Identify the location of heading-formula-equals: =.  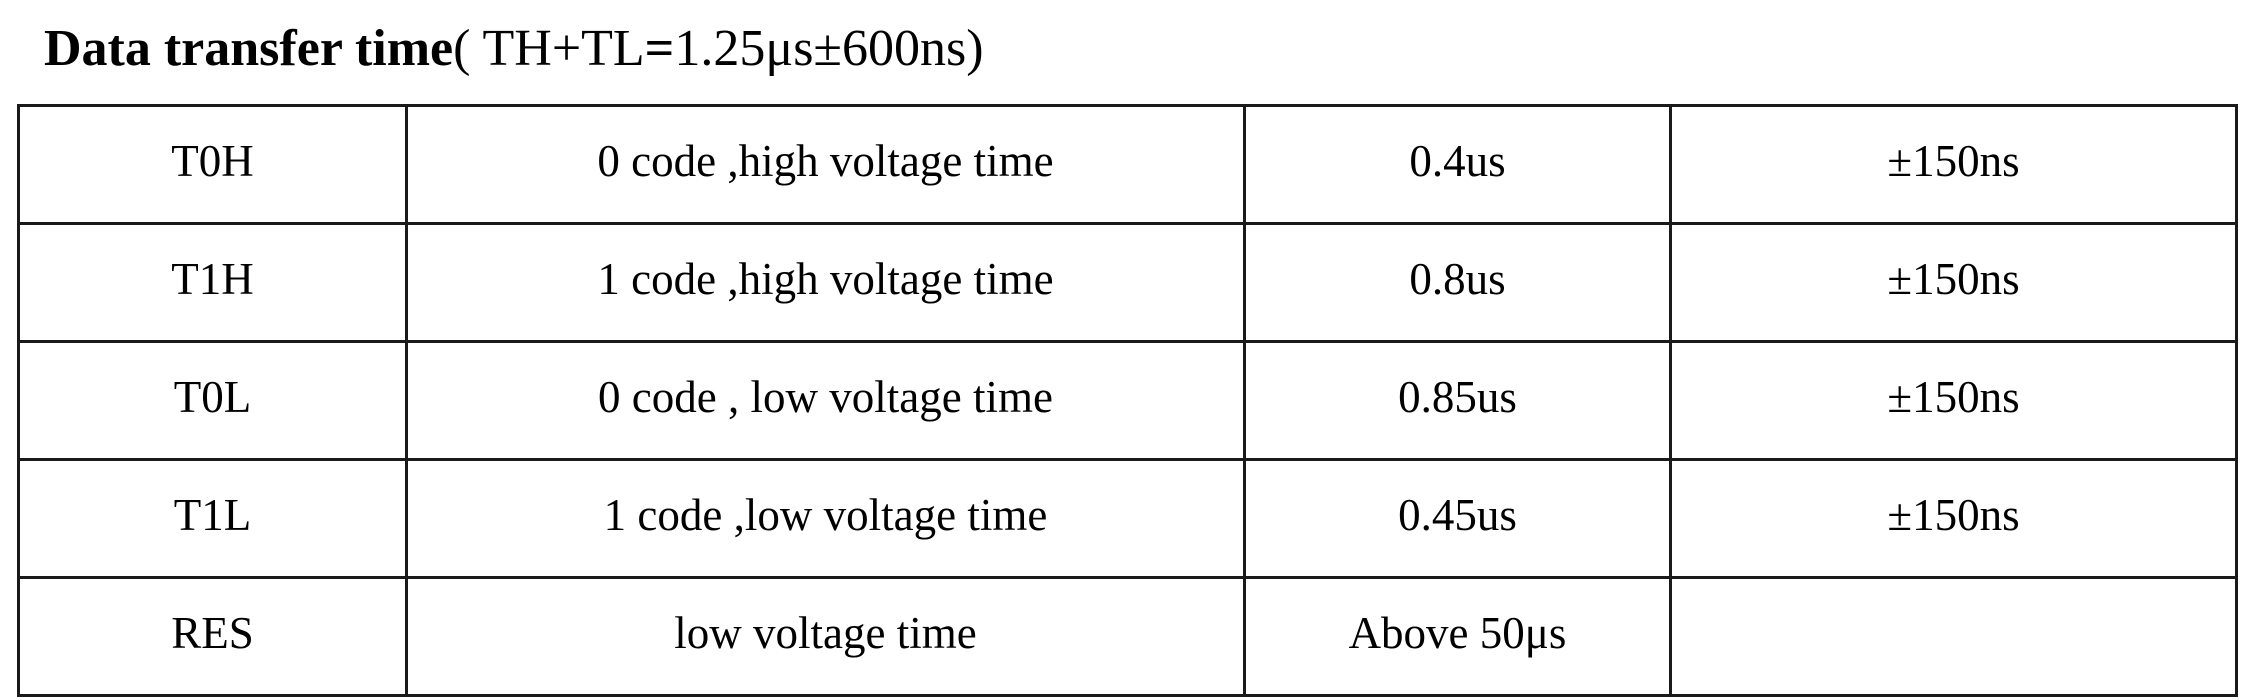
(659, 48).